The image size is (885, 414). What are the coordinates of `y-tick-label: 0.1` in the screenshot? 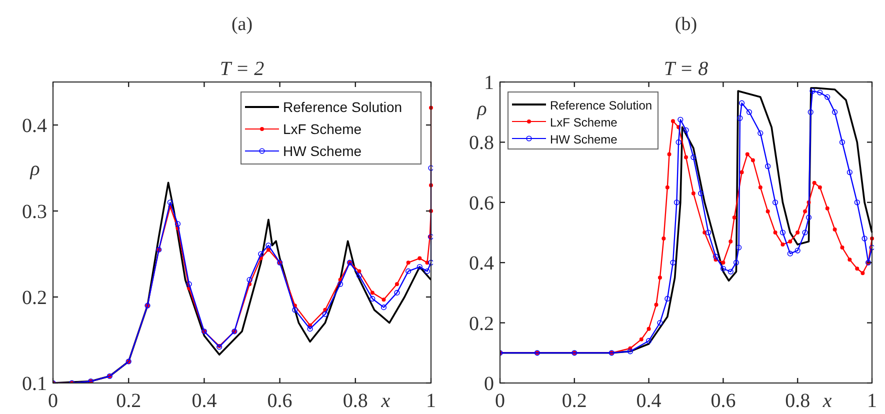 It's located at (34, 384).